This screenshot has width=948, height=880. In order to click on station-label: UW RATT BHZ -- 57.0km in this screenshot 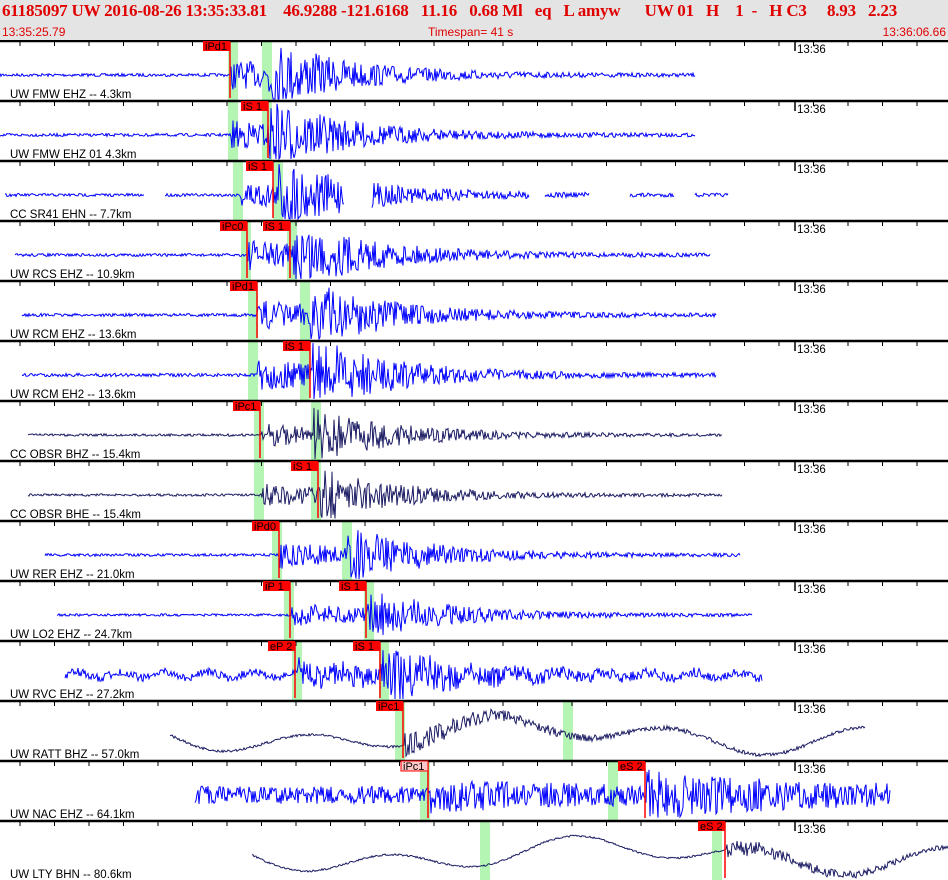, I will do `click(74, 755)`.